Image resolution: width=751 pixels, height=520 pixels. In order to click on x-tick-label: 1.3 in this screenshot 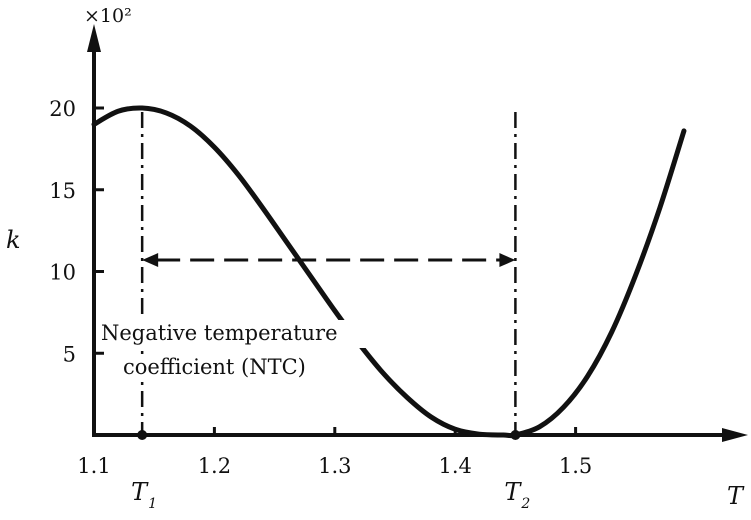, I will do `click(334, 466)`.